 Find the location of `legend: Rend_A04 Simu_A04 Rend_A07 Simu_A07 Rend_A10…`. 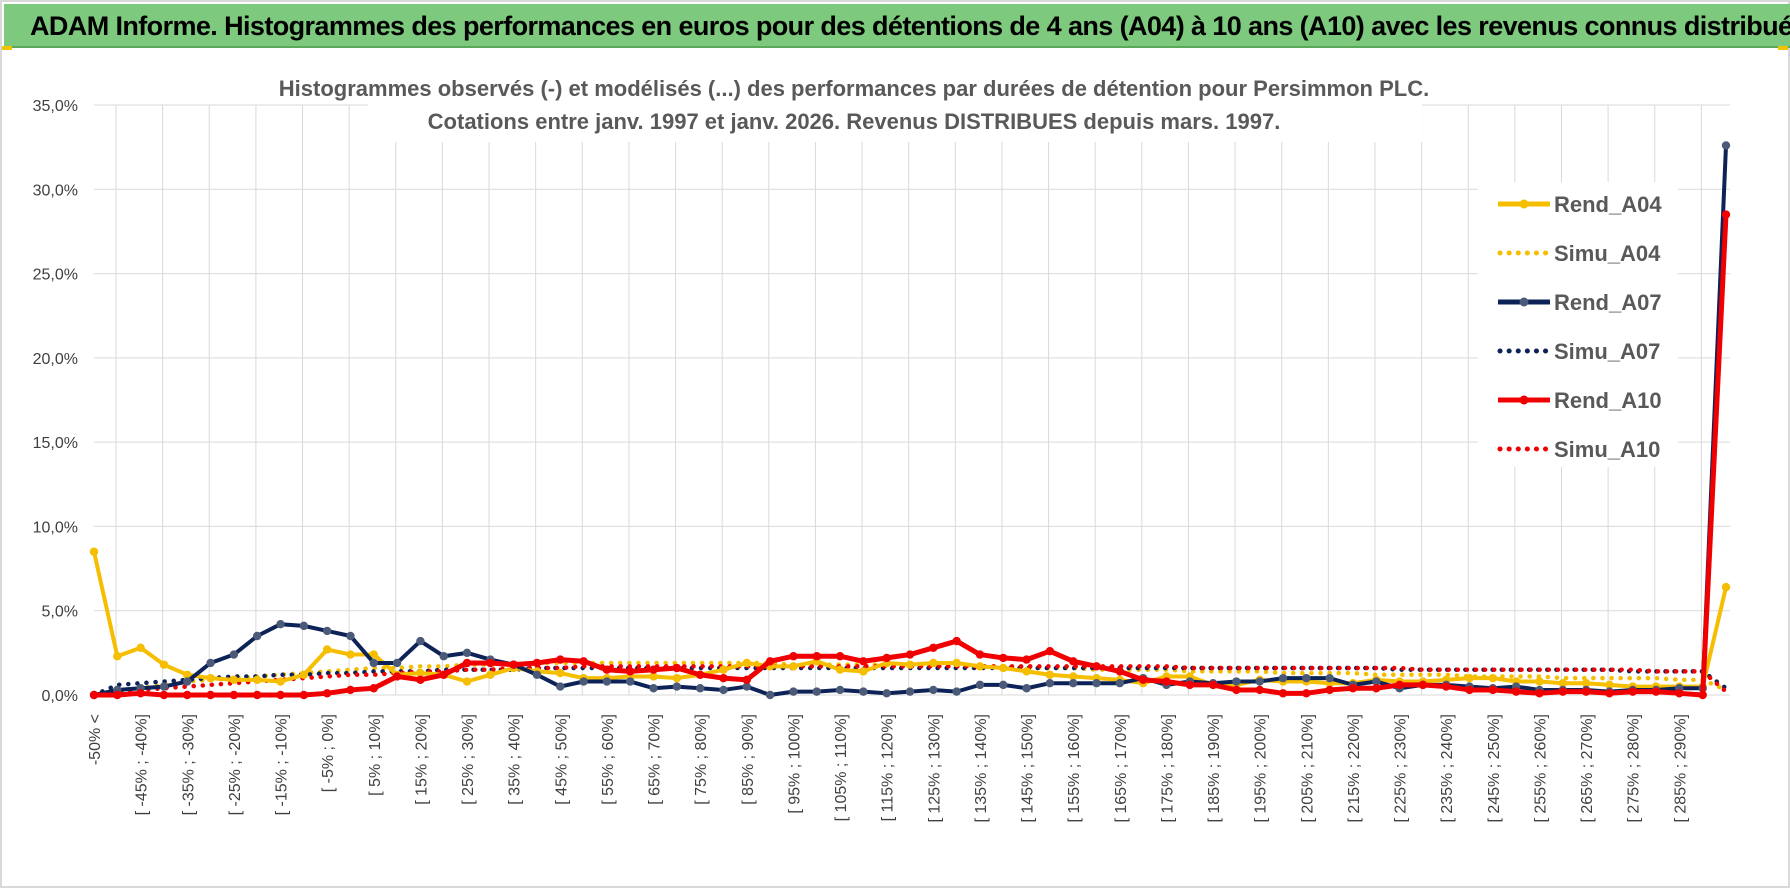

legend: Rend_A04 Simu_A04 Rend_A07 Simu_A07 Rend_A10… is located at coordinates (1578, 324).